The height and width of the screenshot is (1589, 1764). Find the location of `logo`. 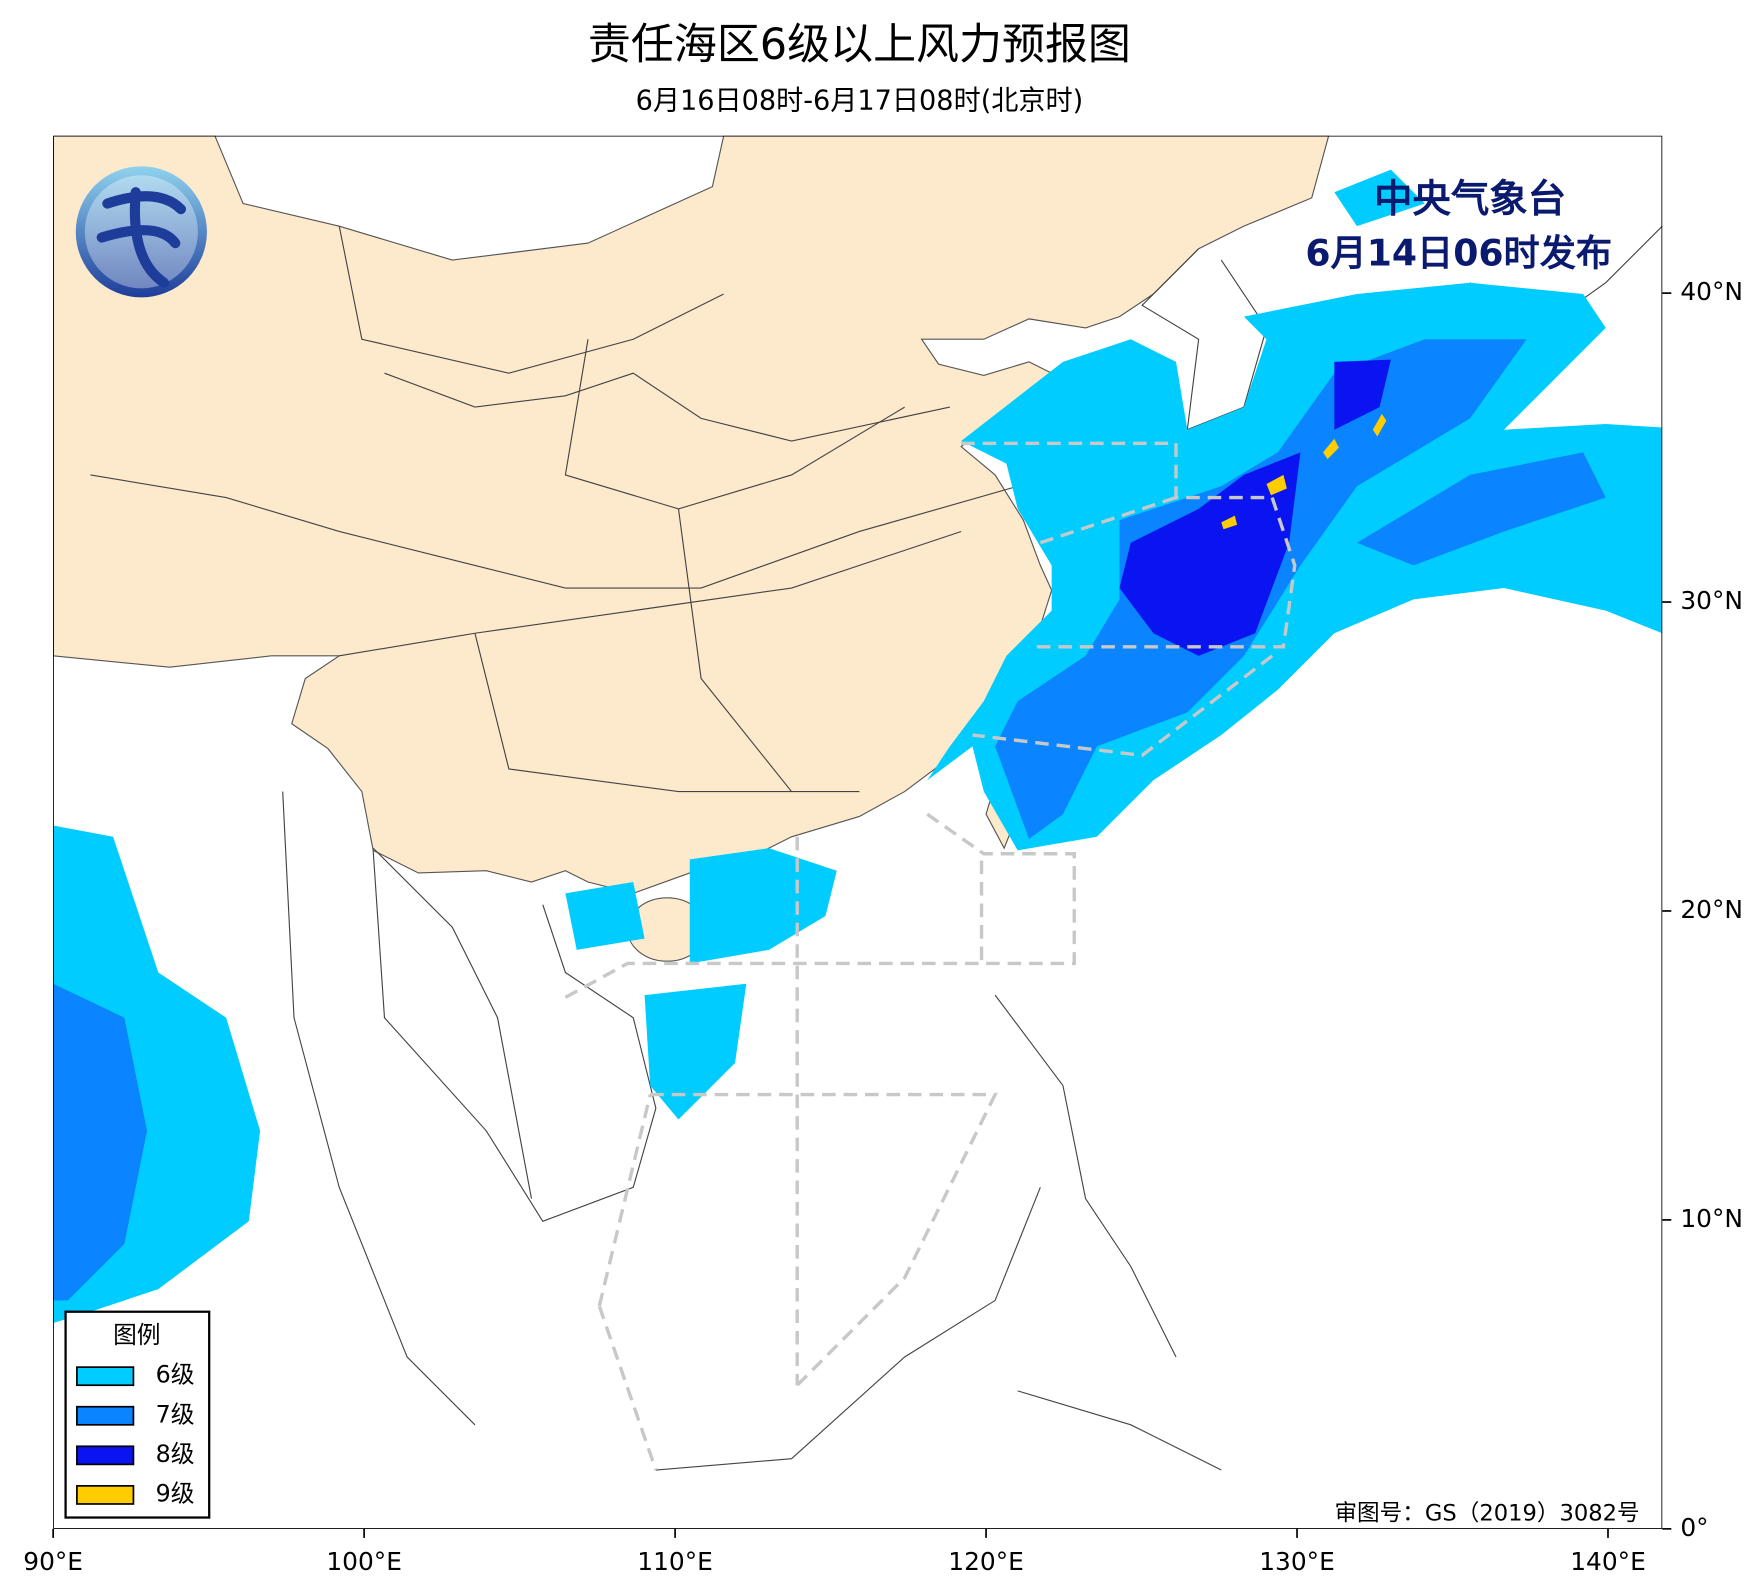

logo is located at coordinates (141, 232).